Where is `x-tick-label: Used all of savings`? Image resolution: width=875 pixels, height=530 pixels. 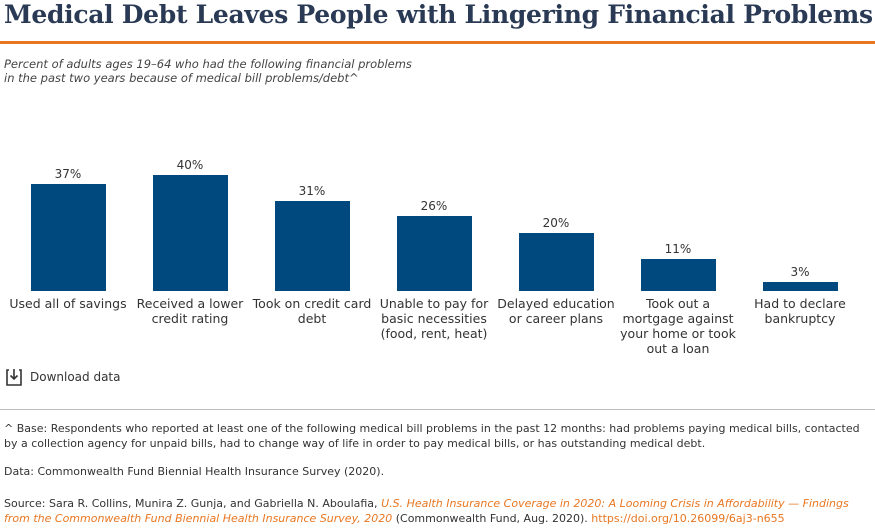 x-tick-label: Used all of savings is located at coordinates (68, 303).